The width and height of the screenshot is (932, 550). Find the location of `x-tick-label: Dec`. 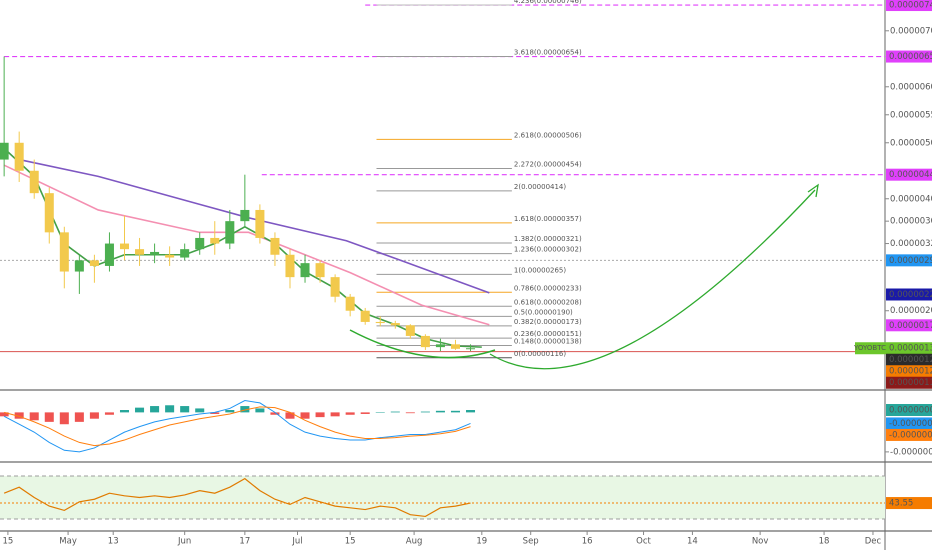

x-tick-label: Dec is located at coordinates (873, 542).